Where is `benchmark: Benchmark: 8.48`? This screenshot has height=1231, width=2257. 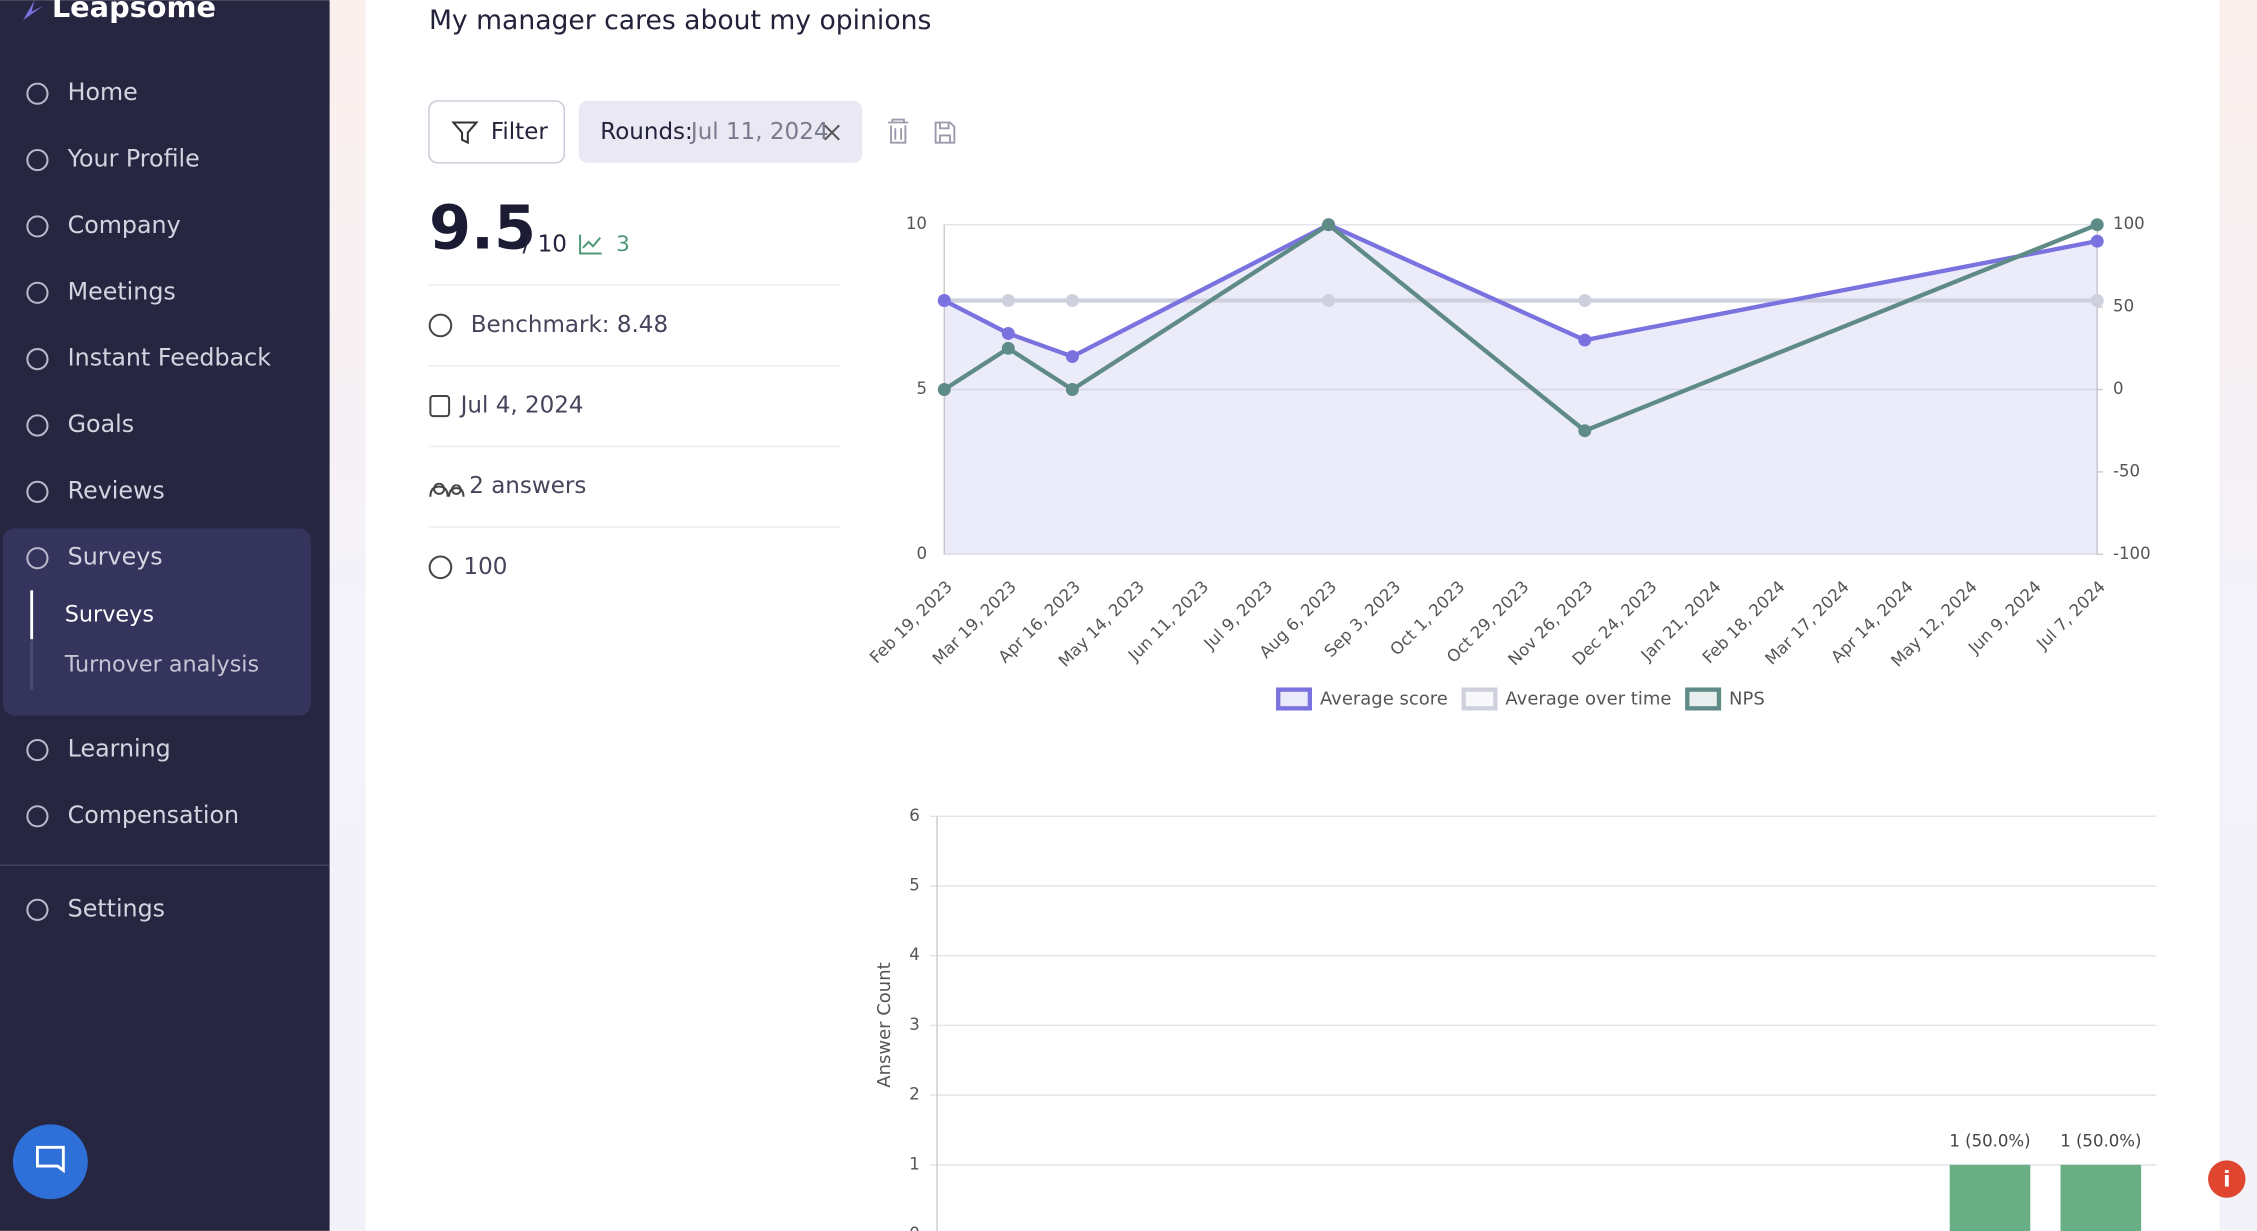
benchmark: Benchmark: 8.48 is located at coordinates (569, 325).